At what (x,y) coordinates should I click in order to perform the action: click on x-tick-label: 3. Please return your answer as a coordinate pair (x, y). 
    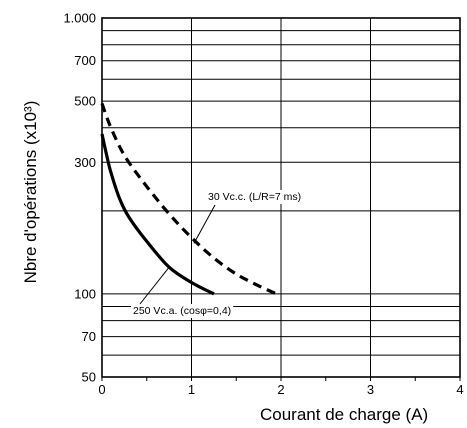
    Looking at the image, I should click on (370, 389).